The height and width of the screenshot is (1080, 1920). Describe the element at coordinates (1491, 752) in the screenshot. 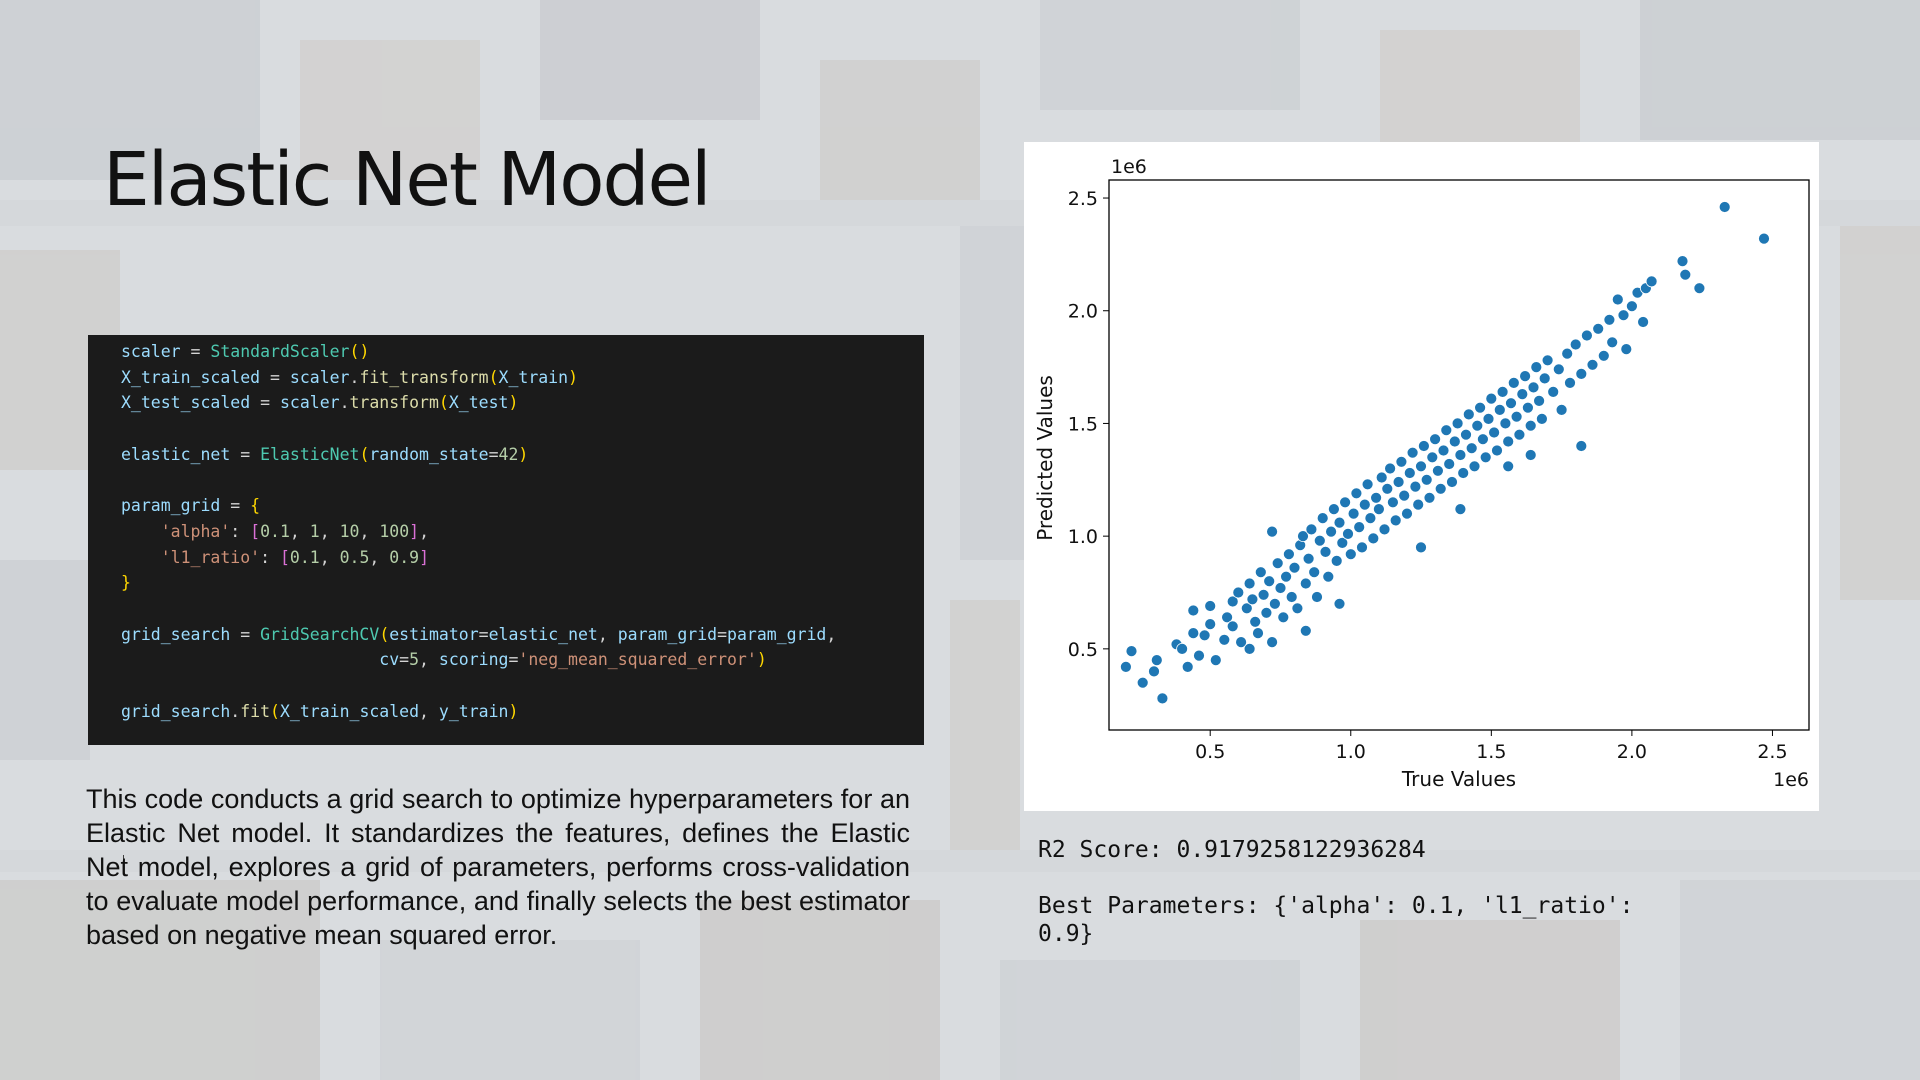

I see `x-tick-label: 1.5` at that location.